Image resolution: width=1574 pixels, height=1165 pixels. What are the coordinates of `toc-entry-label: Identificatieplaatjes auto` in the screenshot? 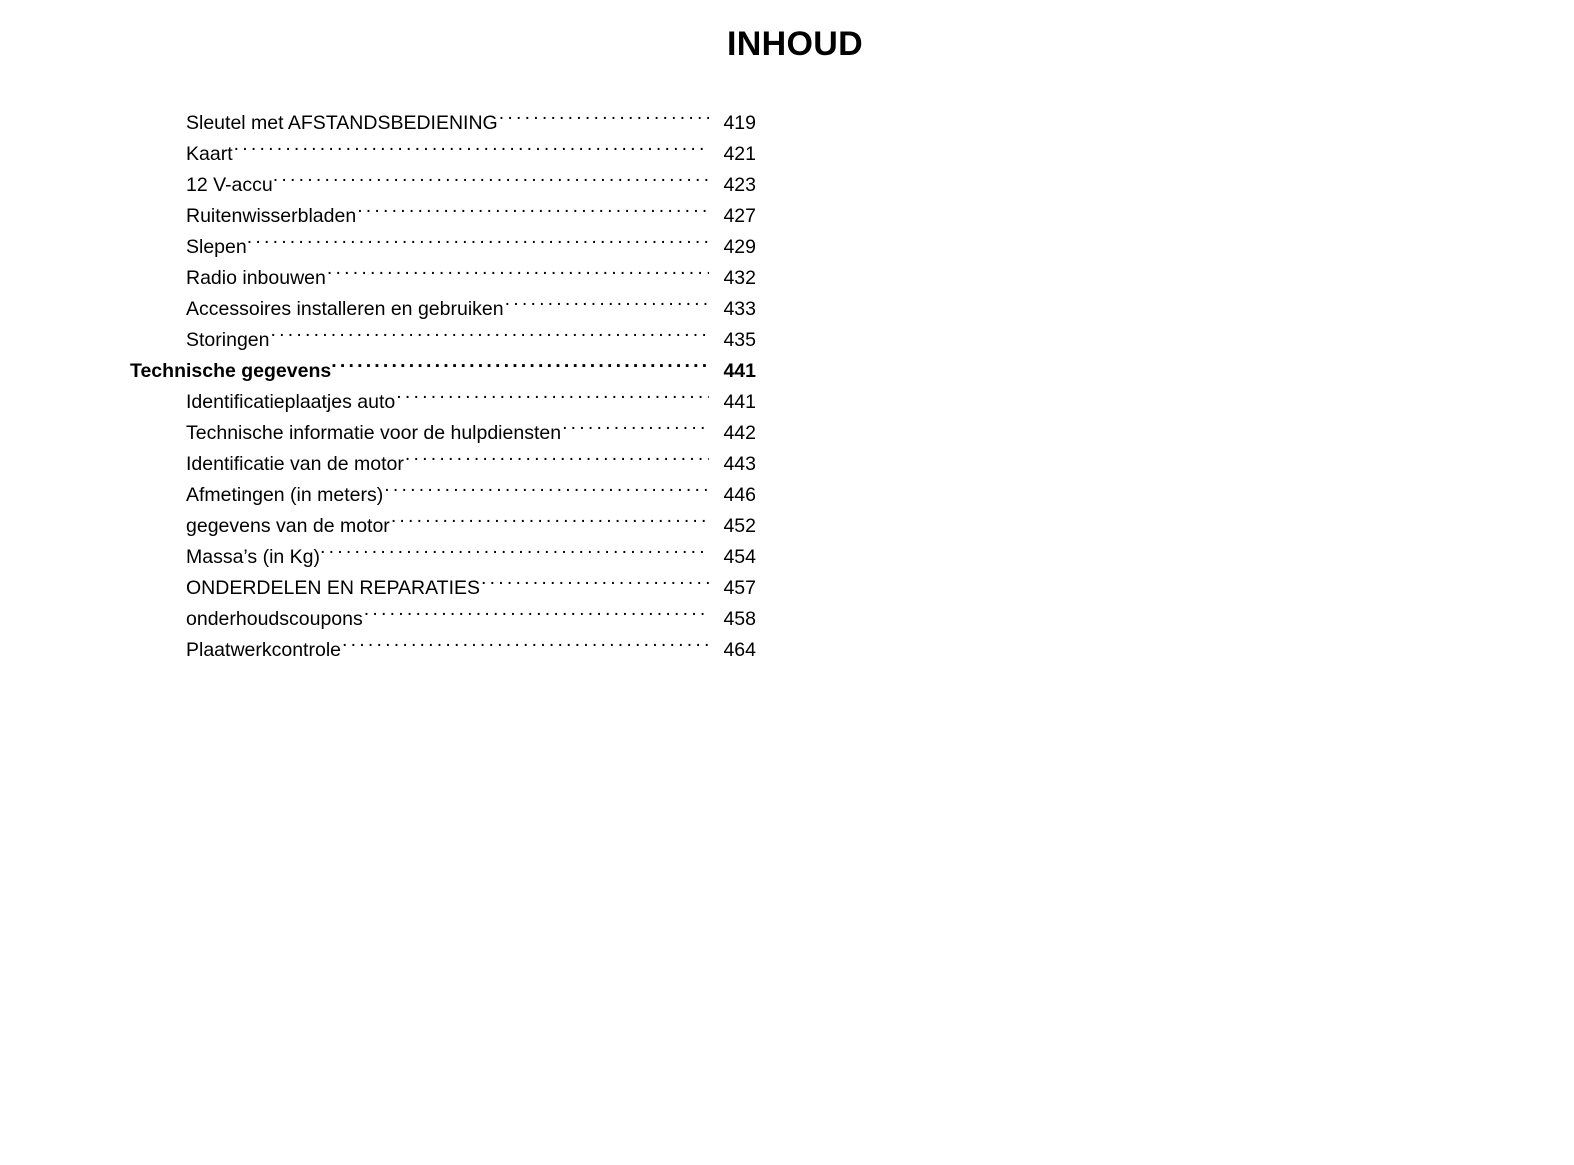 It's located at (291, 402).